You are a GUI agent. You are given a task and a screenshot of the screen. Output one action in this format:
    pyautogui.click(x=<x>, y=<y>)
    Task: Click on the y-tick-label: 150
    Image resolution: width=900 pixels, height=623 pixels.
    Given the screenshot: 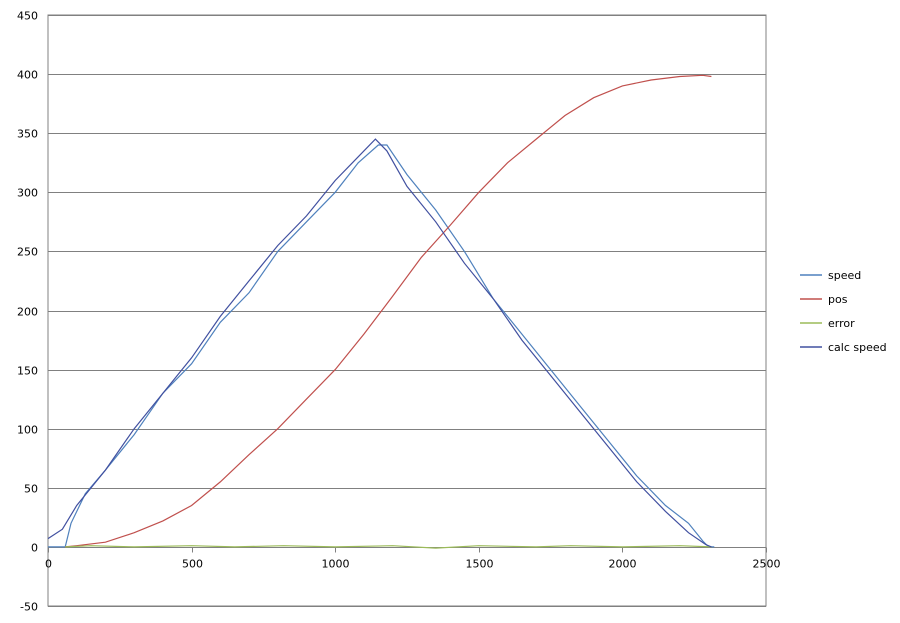 What is the action you would take?
    pyautogui.click(x=27, y=371)
    